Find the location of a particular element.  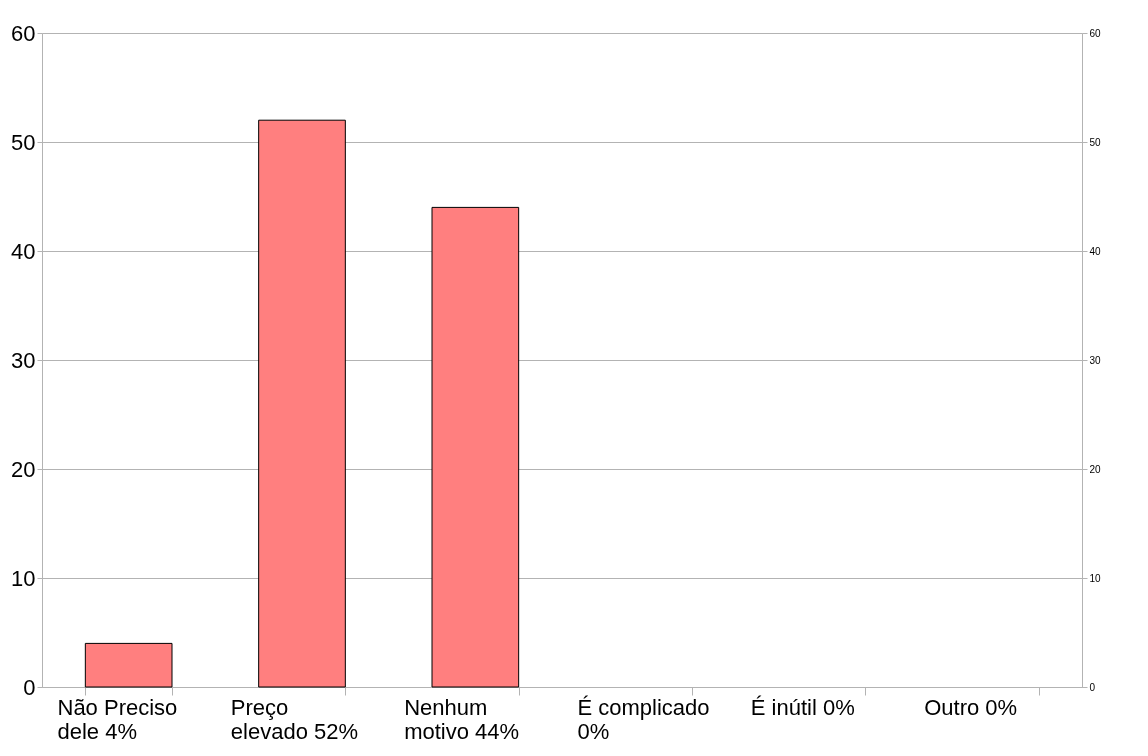

y-tick-label: 40 is located at coordinates (23, 251).